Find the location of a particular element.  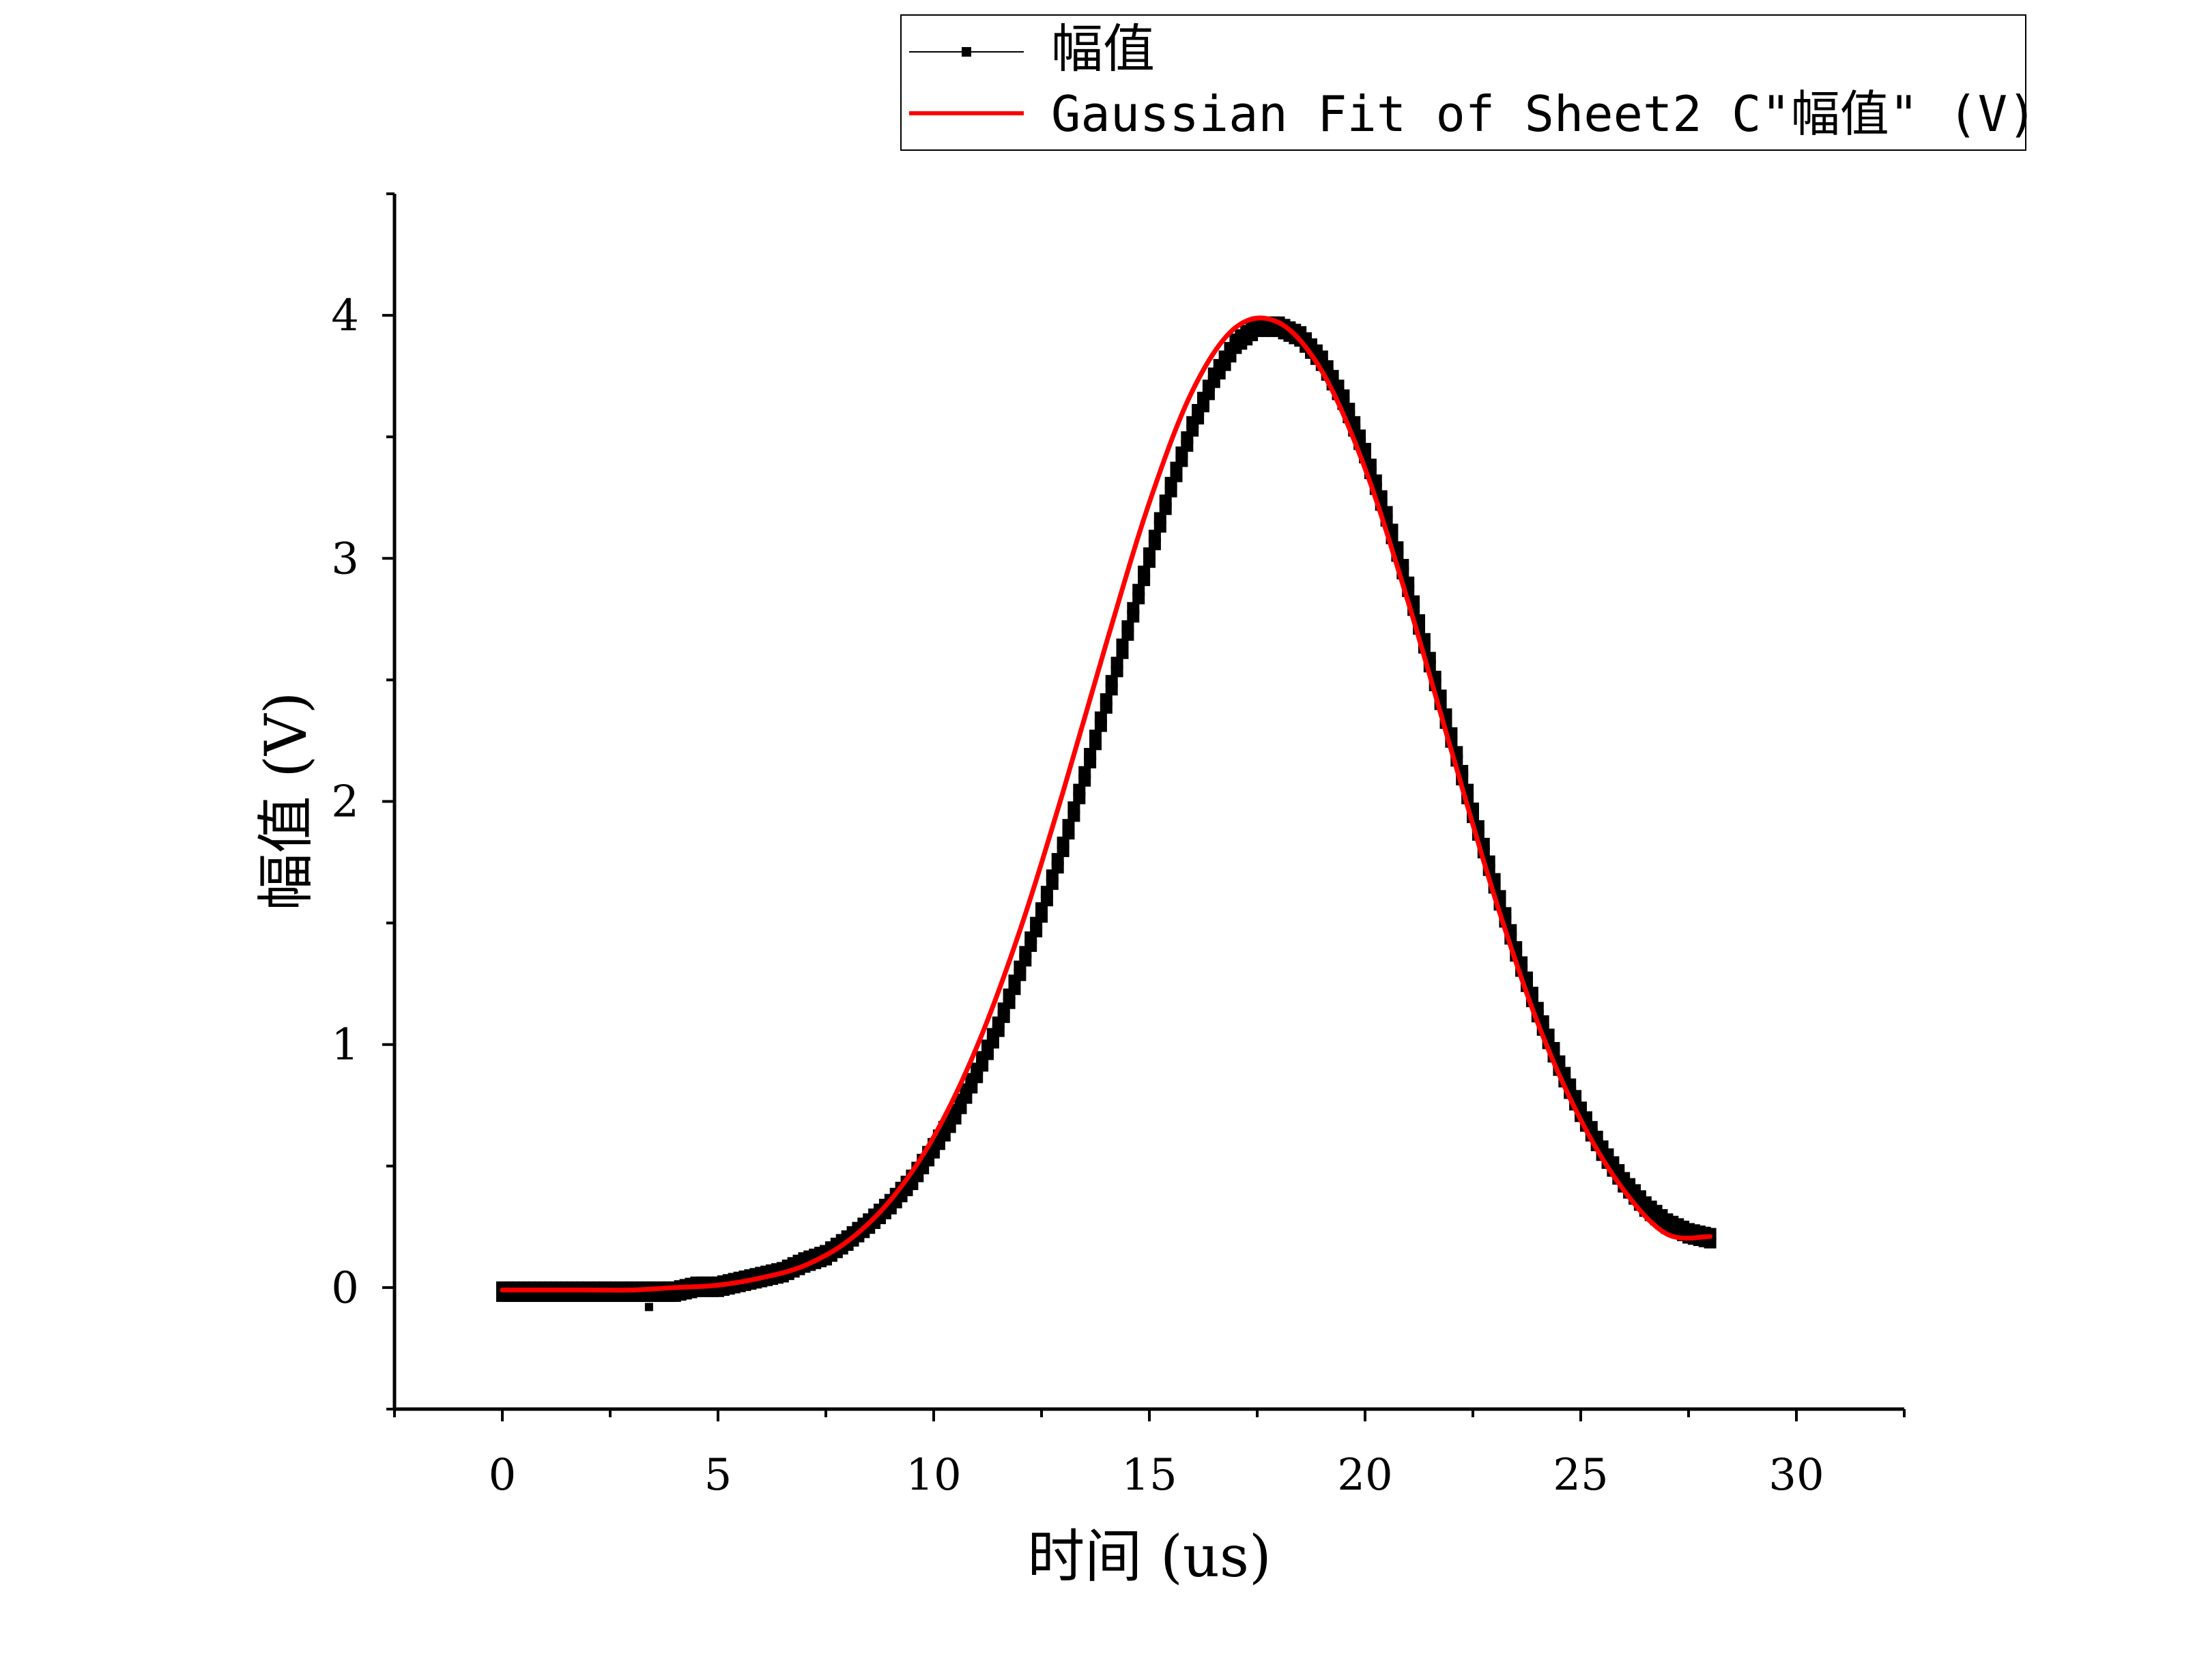

x-axis-title: 时间 (us) is located at coordinates (1149, 1556).